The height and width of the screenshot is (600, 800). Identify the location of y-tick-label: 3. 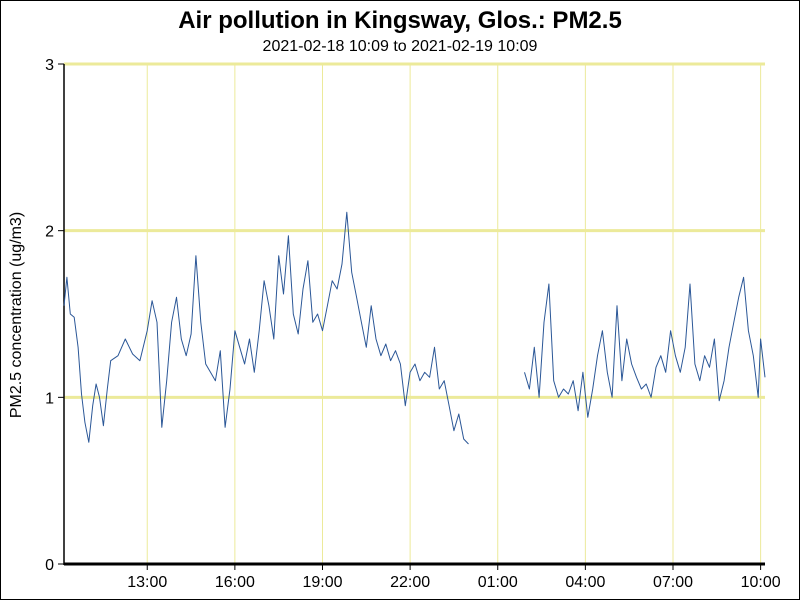
(49, 65).